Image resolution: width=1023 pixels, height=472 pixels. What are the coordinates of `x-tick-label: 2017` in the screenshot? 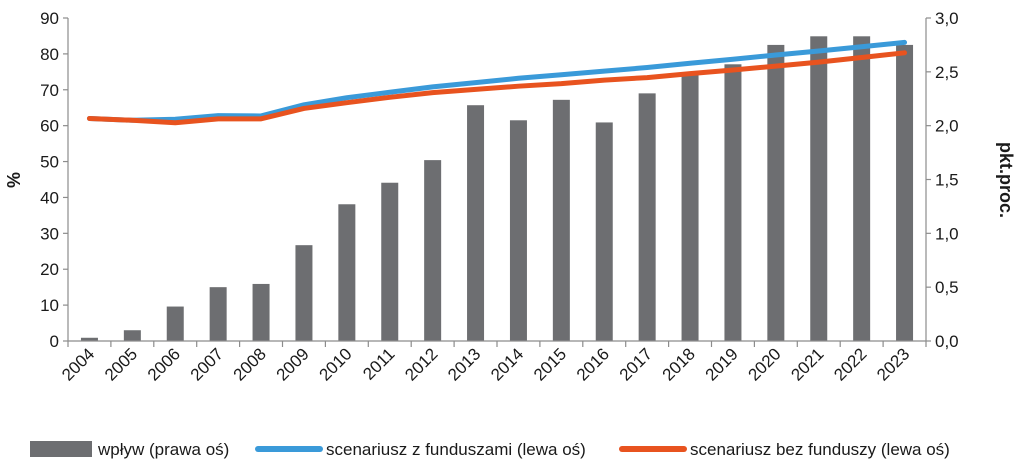 It's located at (636, 364).